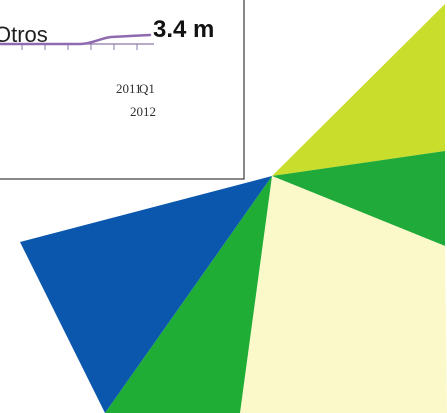 The width and height of the screenshot is (447, 413). What do you see at coordinates (143, 111) in the screenshot?
I see `x-tick-label-2012: 2012` at bounding box center [143, 111].